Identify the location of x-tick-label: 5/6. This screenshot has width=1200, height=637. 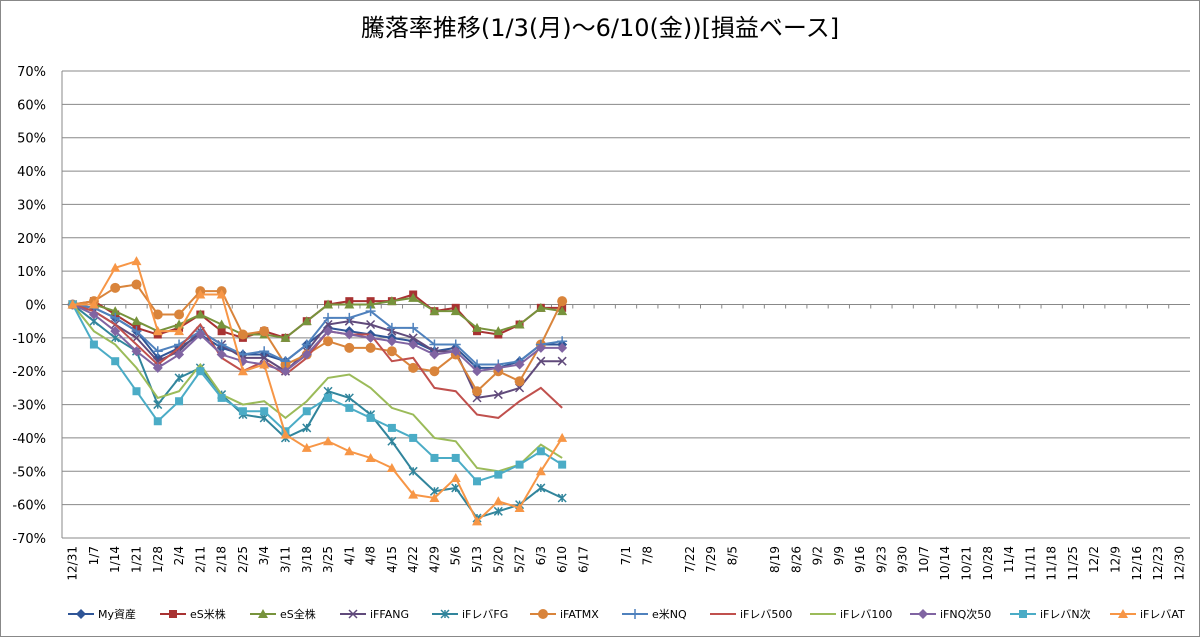
(456, 555).